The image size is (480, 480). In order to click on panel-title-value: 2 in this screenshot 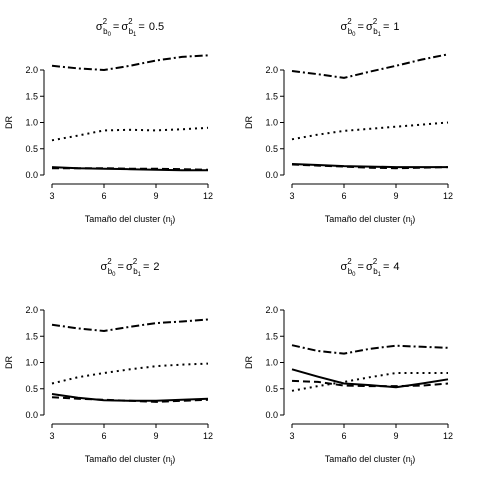, I will do `click(156, 267)`.